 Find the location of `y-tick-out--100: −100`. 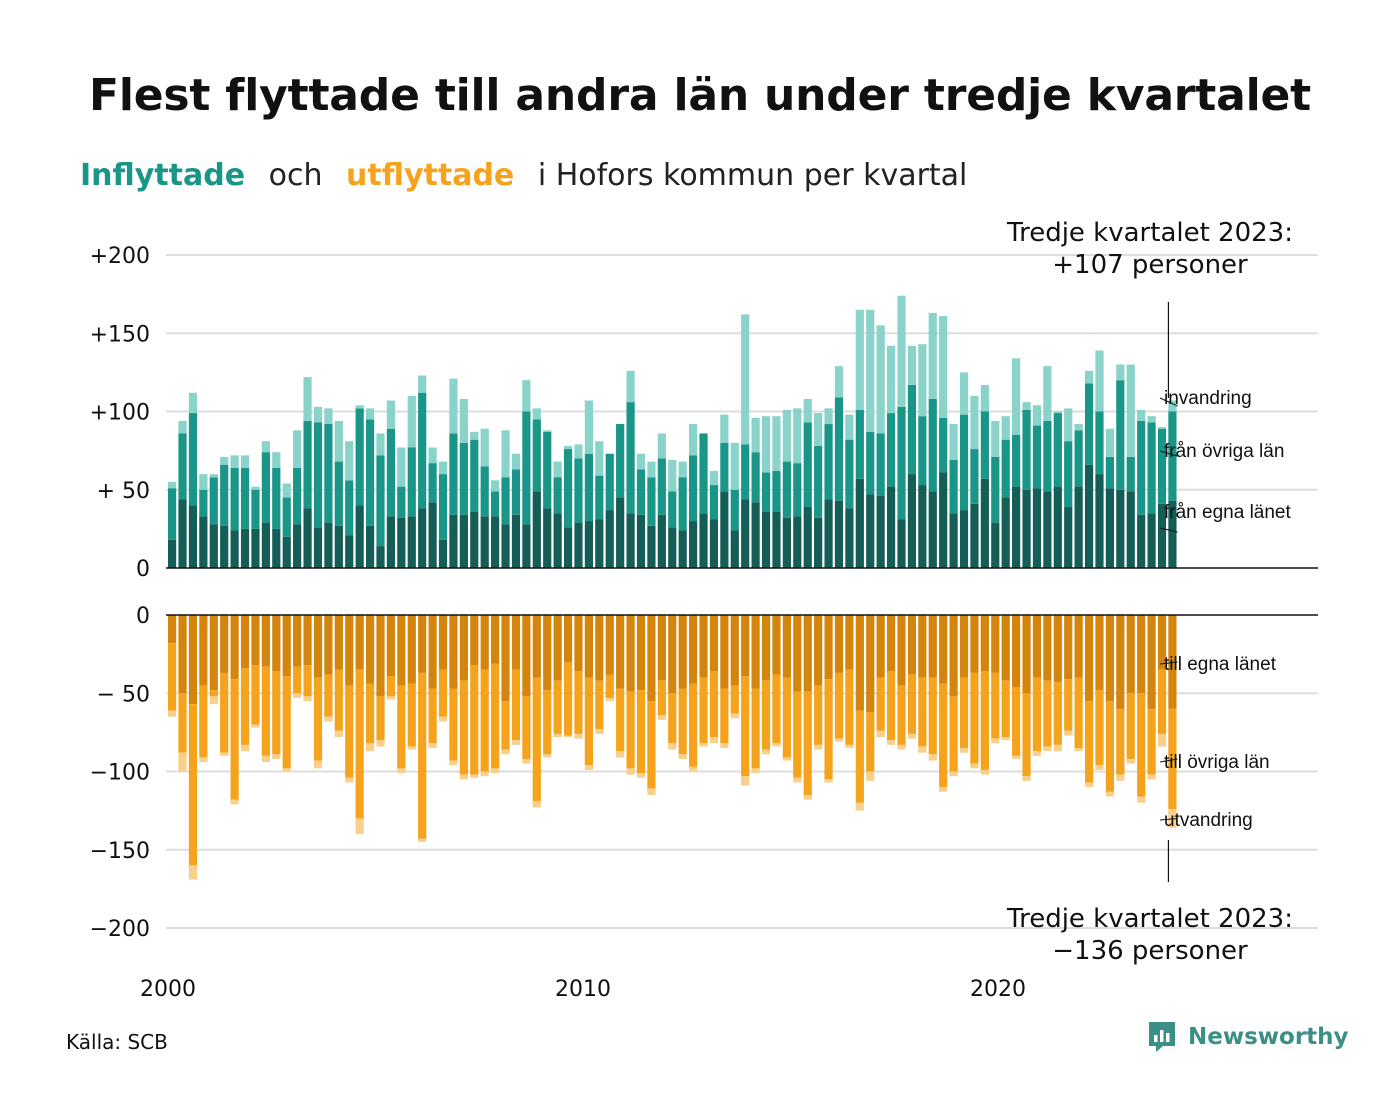

y-tick-out--100: −100 is located at coordinates (120, 773).